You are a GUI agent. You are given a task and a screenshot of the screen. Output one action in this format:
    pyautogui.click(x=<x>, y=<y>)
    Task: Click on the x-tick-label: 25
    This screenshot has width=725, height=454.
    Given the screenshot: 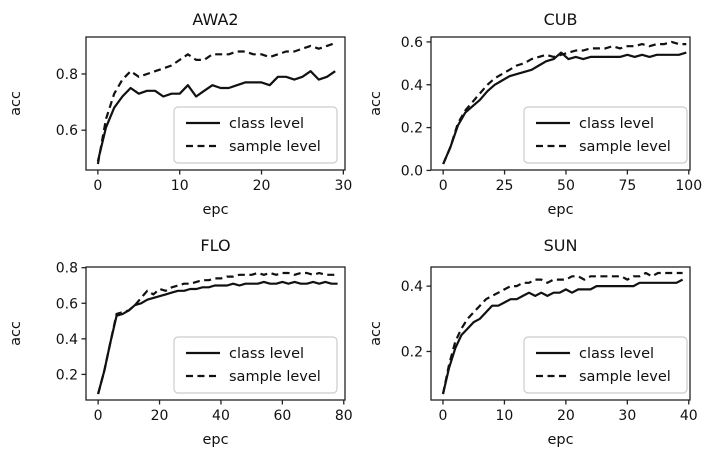 What is the action you would take?
    pyautogui.click(x=505, y=186)
    